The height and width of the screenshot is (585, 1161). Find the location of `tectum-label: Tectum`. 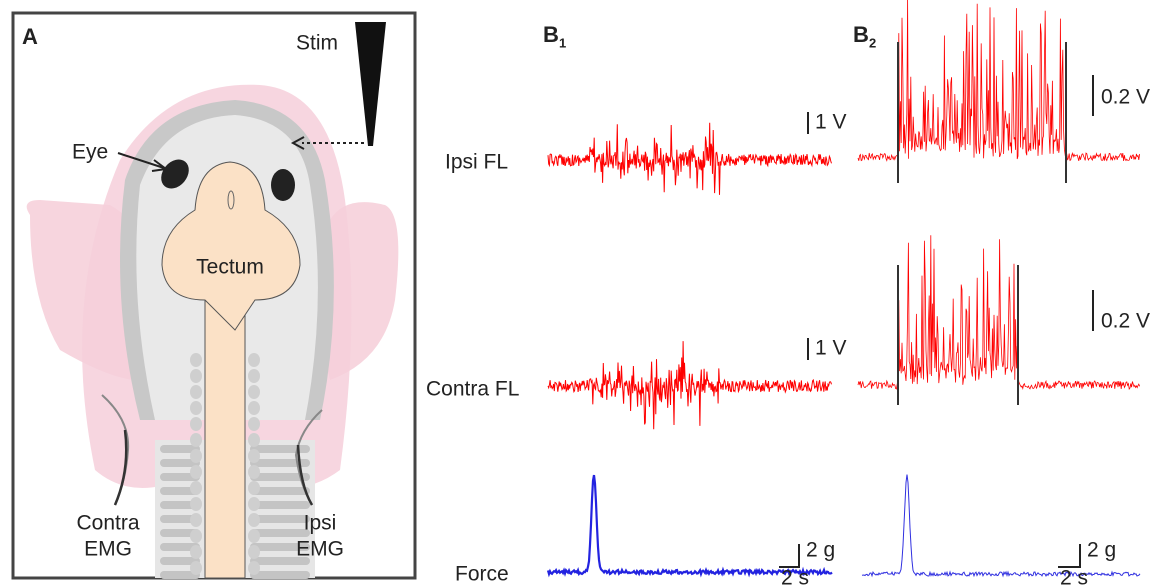

tectum-label: Tectum is located at coordinates (230, 267).